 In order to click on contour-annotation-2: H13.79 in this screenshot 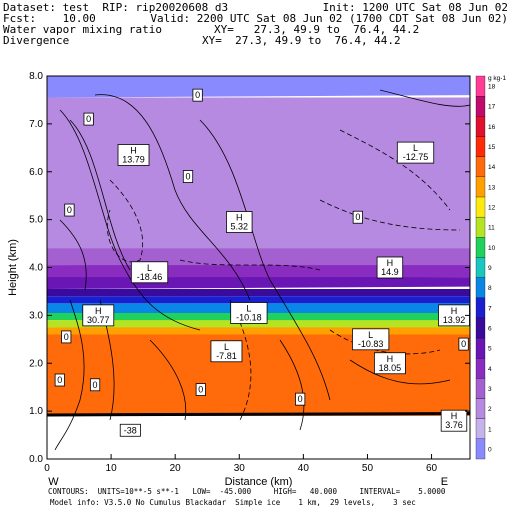, I will do `click(133, 155)`.